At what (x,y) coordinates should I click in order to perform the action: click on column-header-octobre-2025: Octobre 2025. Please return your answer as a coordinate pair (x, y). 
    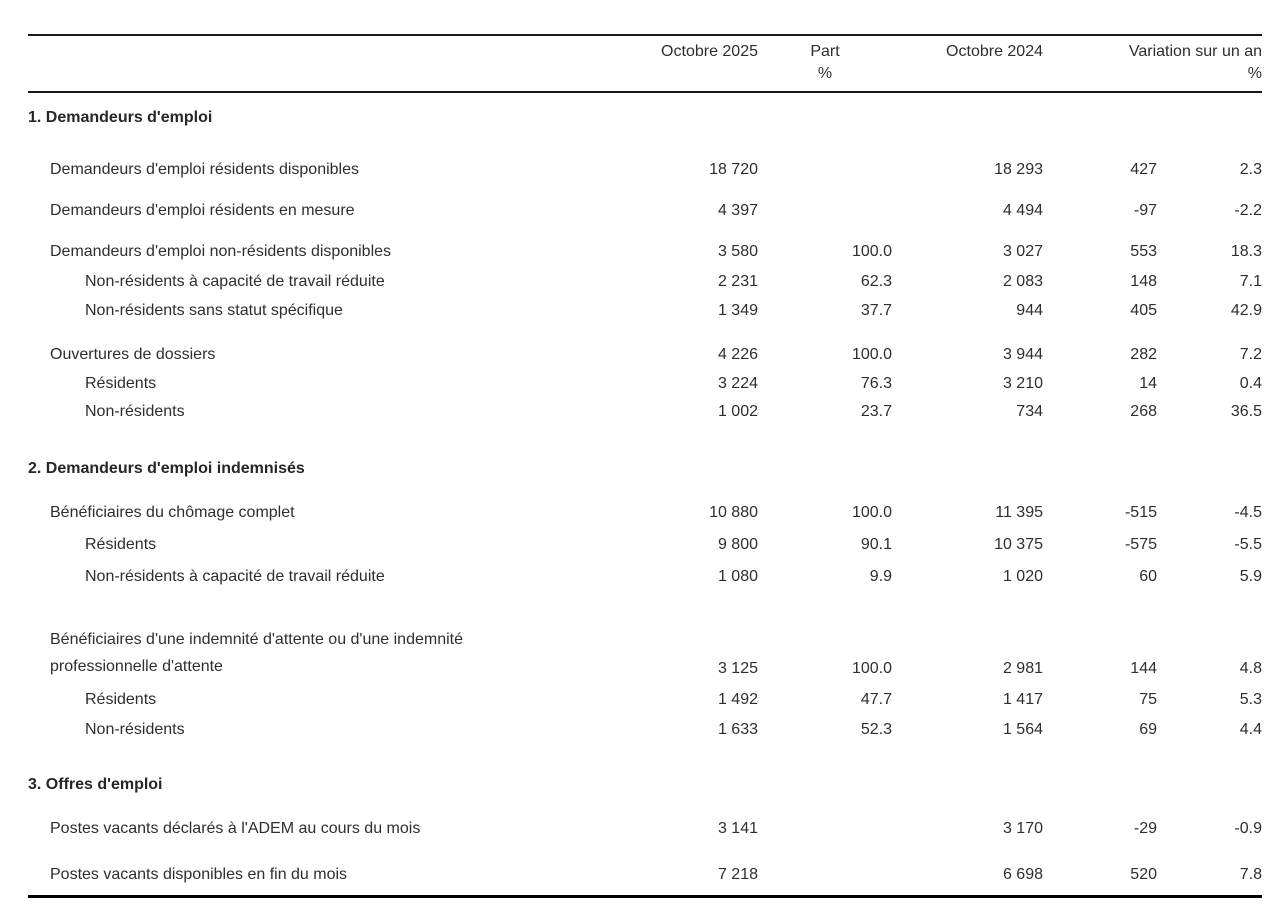
    Looking at the image, I should click on (709, 51).